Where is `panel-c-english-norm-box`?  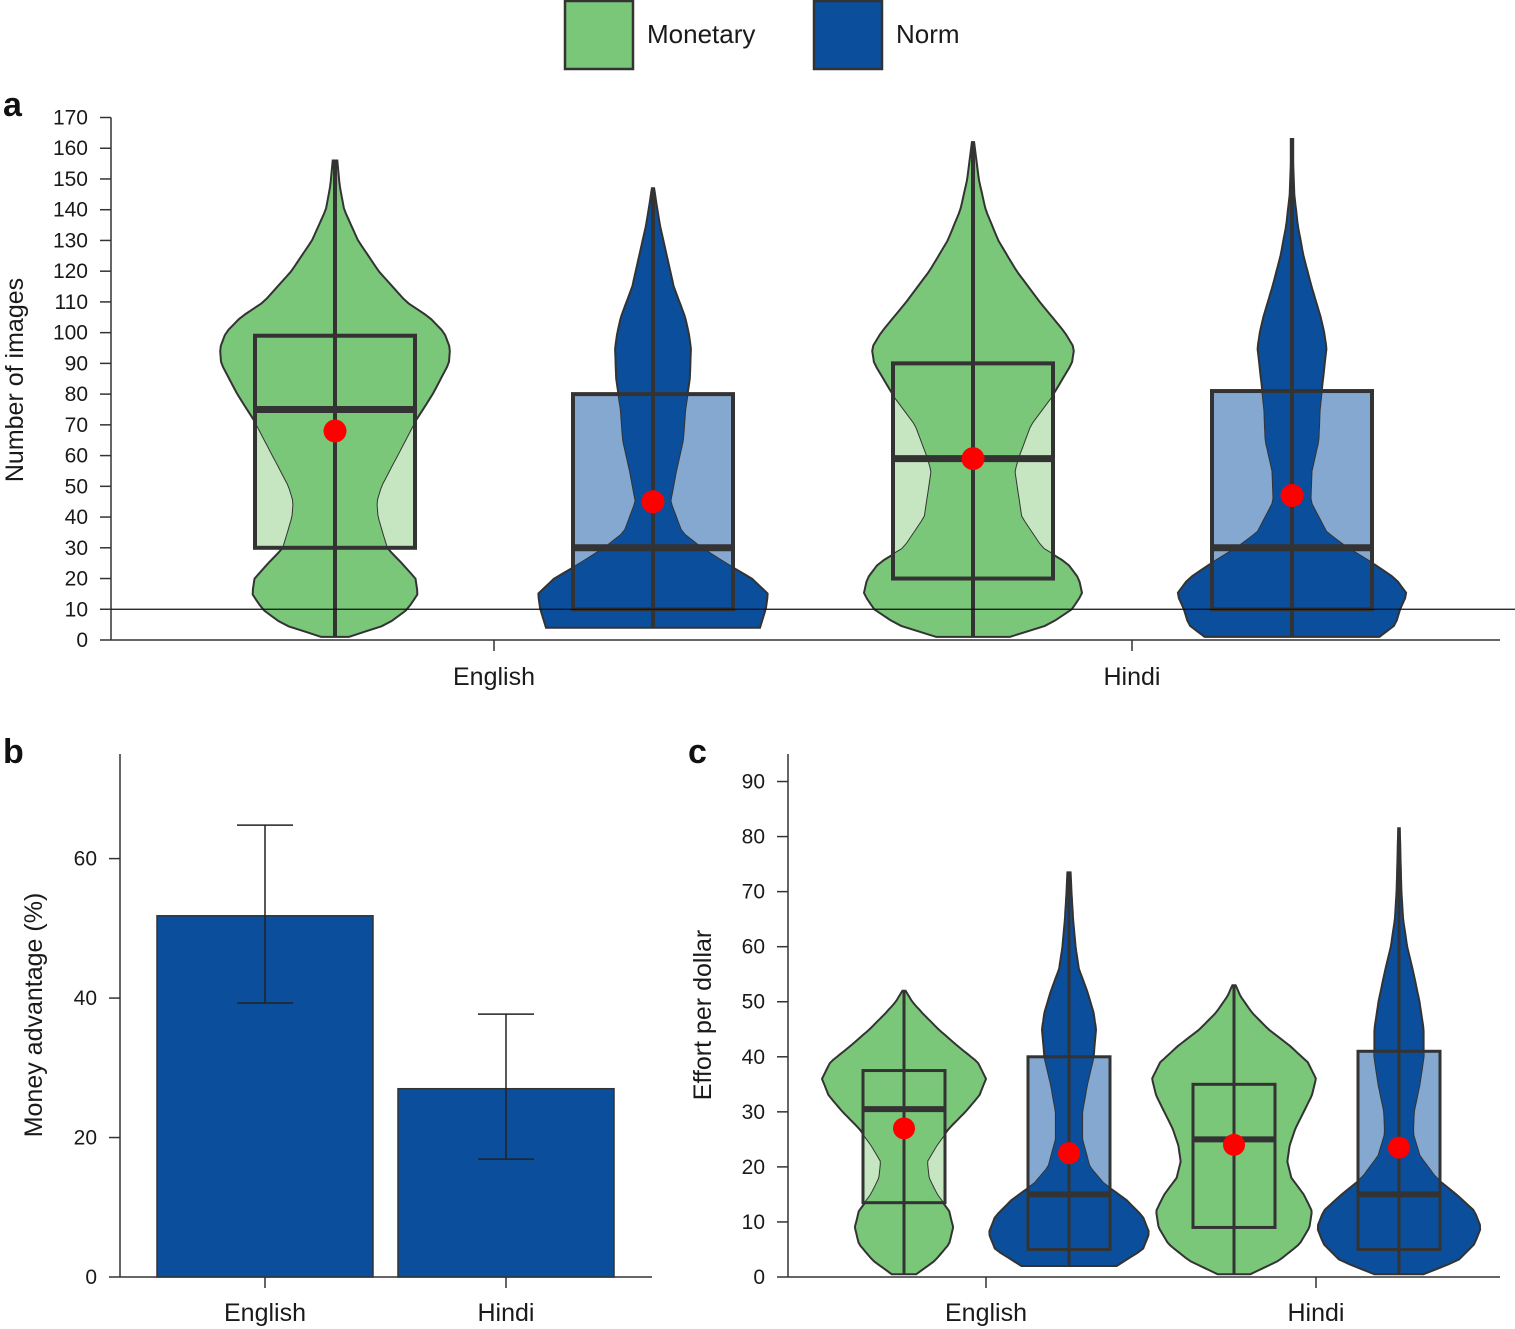
panel-c-english-norm-box is located at coordinates (1069, 1153).